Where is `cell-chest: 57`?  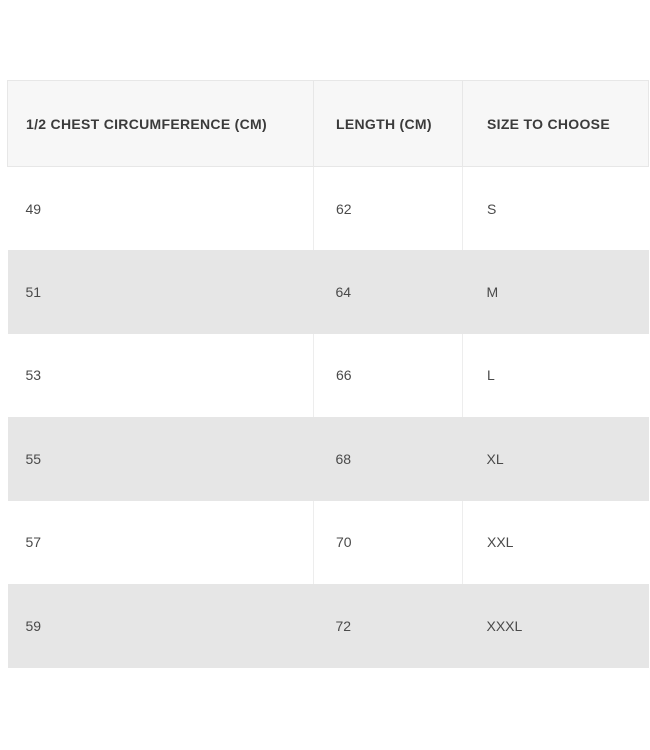 cell-chest: 57 is located at coordinates (160, 542).